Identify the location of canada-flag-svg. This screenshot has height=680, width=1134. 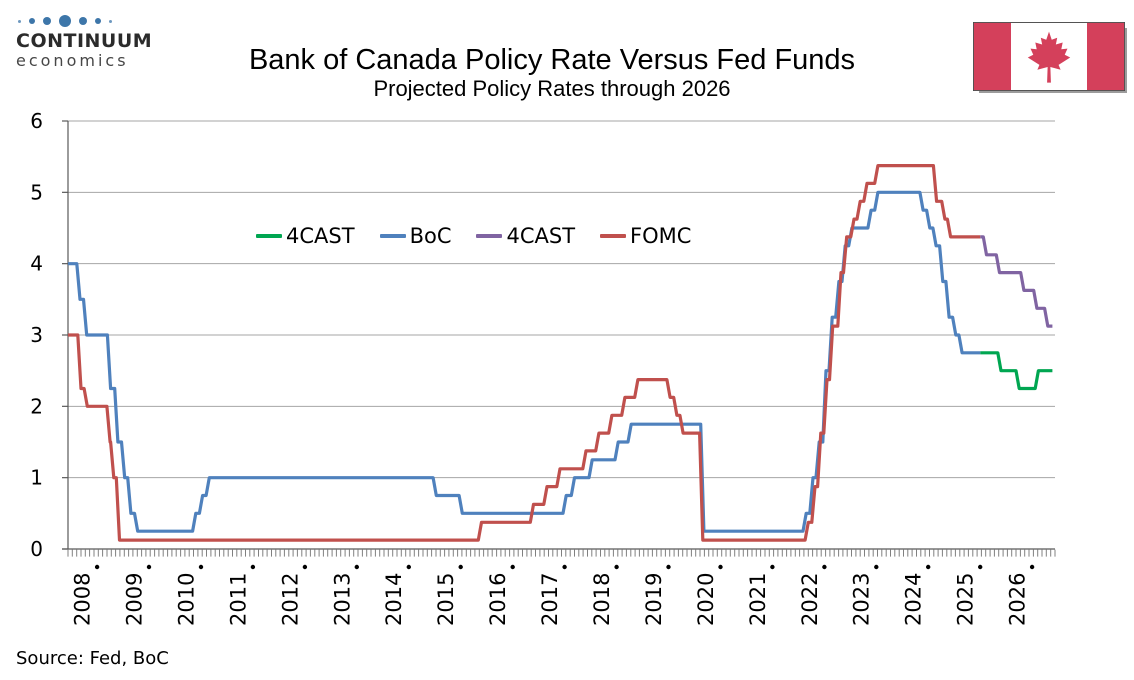
(1049, 56).